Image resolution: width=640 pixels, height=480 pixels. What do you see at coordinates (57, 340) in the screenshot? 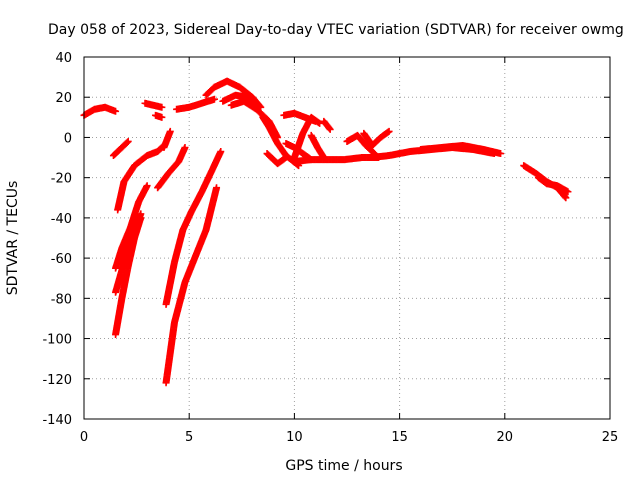
I see `y-tick-label: -100` at bounding box center [57, 340].